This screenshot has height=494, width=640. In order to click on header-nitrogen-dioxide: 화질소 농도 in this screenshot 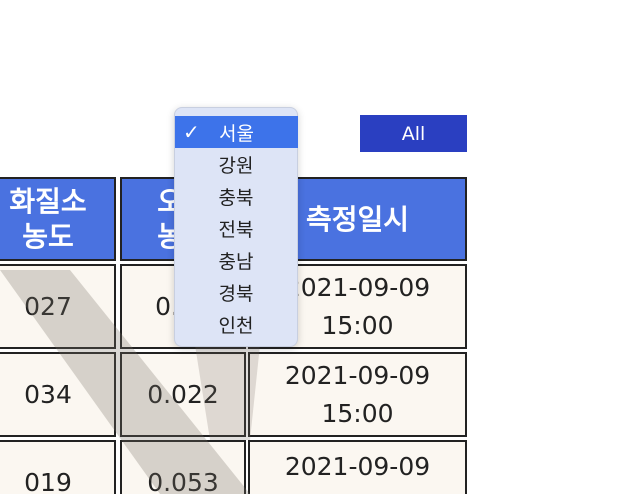, I will do `click(58, 219)`.